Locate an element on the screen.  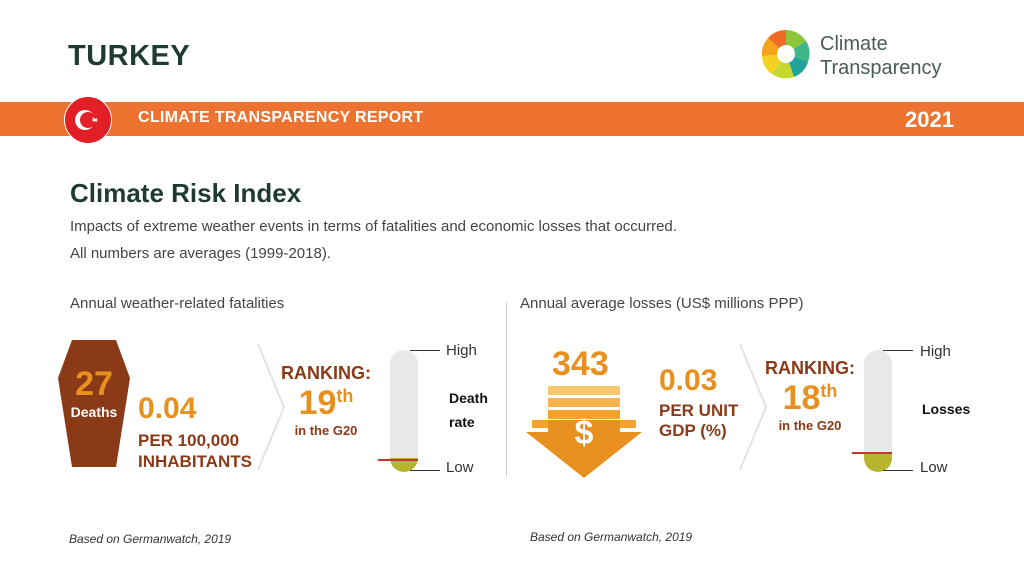
section-title: Climate Risk Index is located at coordinates (186, 193).